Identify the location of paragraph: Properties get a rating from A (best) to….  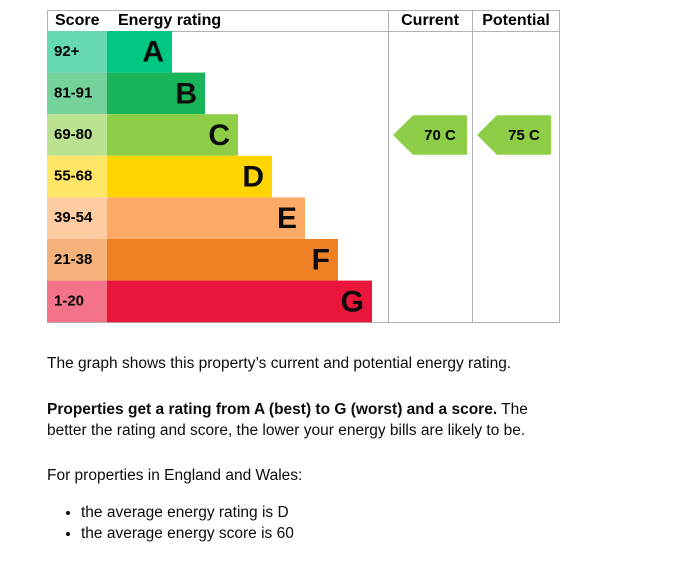
(307, 420).